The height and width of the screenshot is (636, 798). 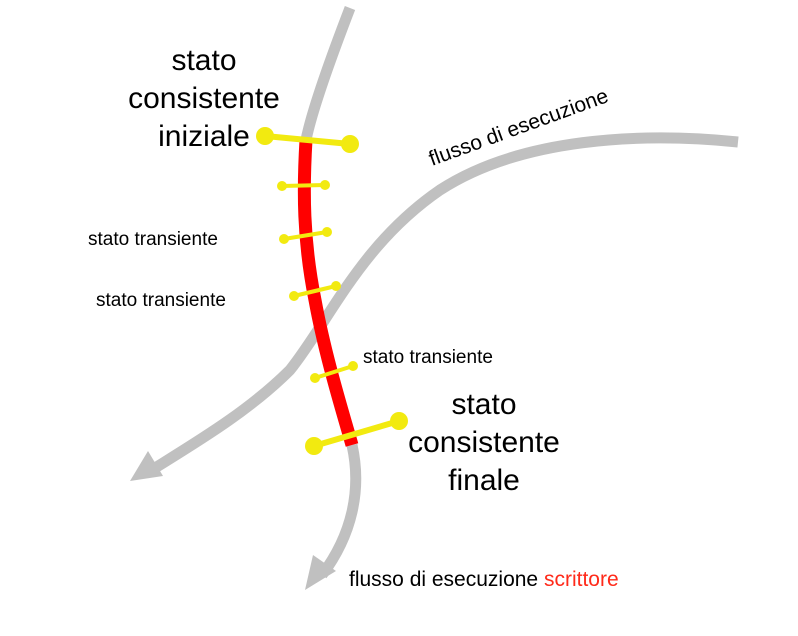 I want to click on final-state-line-2: consistente, so click(x=484, y=442).